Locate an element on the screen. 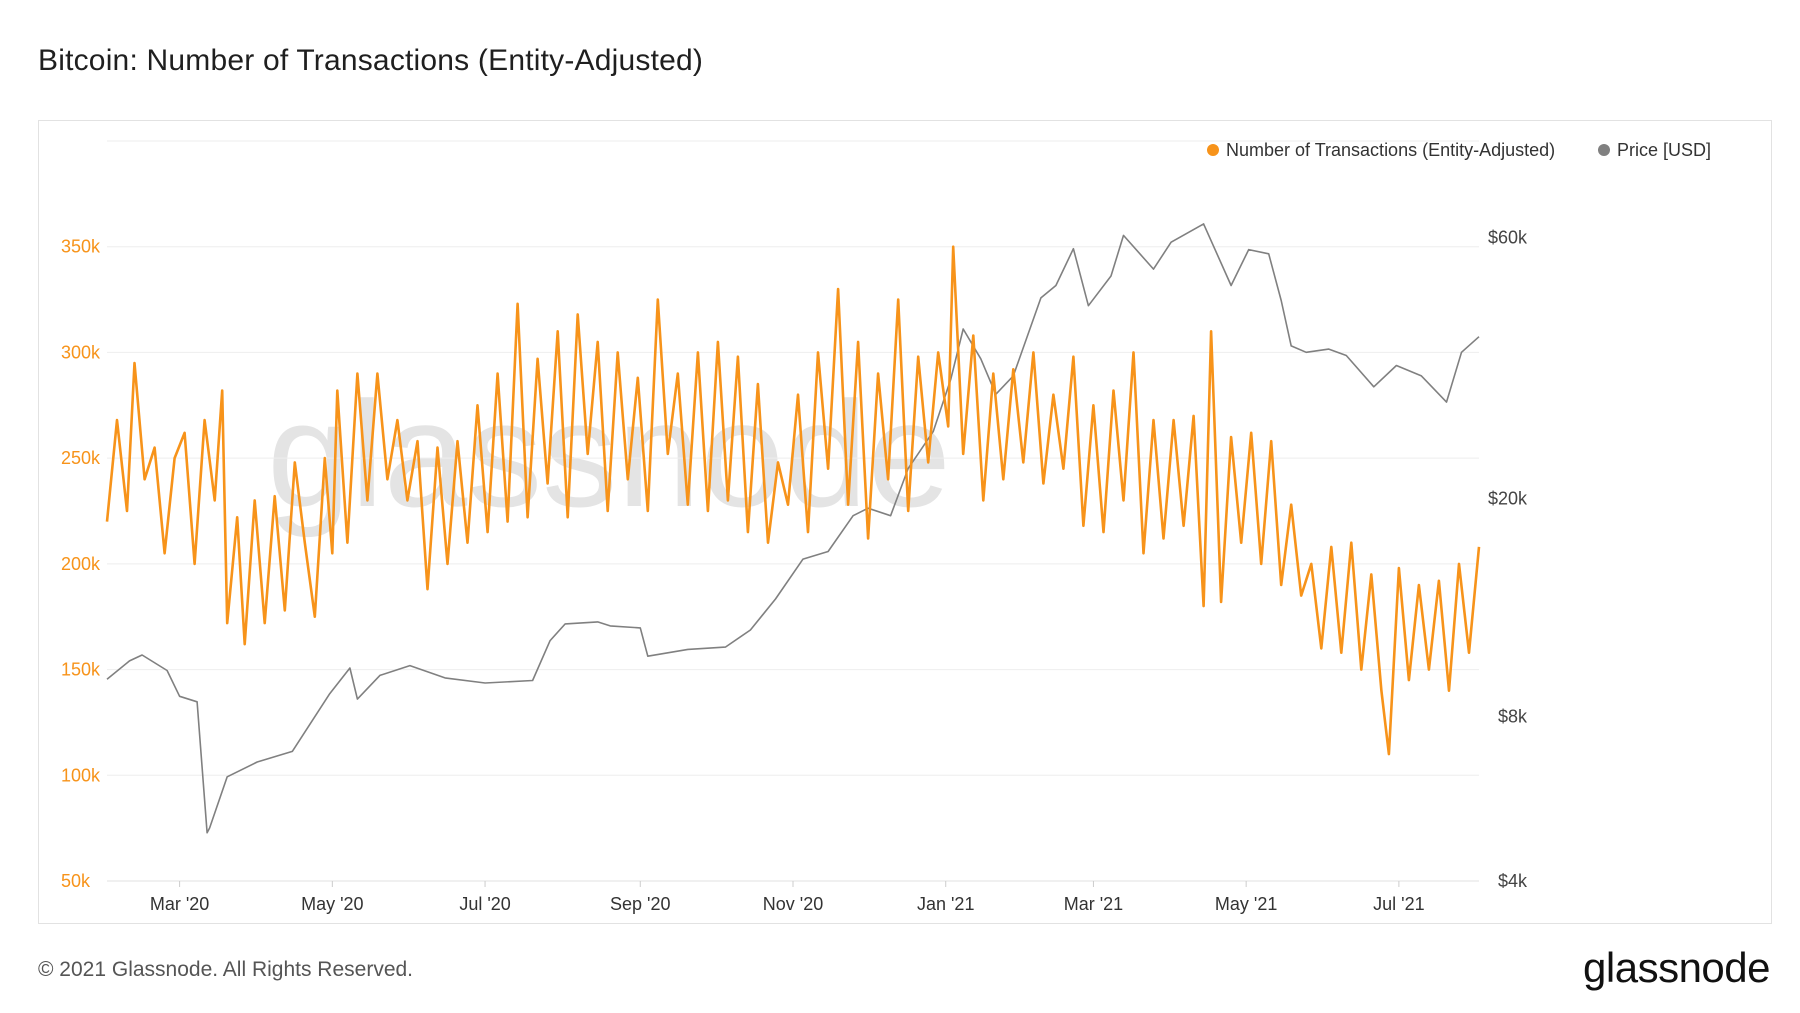  y-left-tick-label: 50k is located at coordinates (76, 881).